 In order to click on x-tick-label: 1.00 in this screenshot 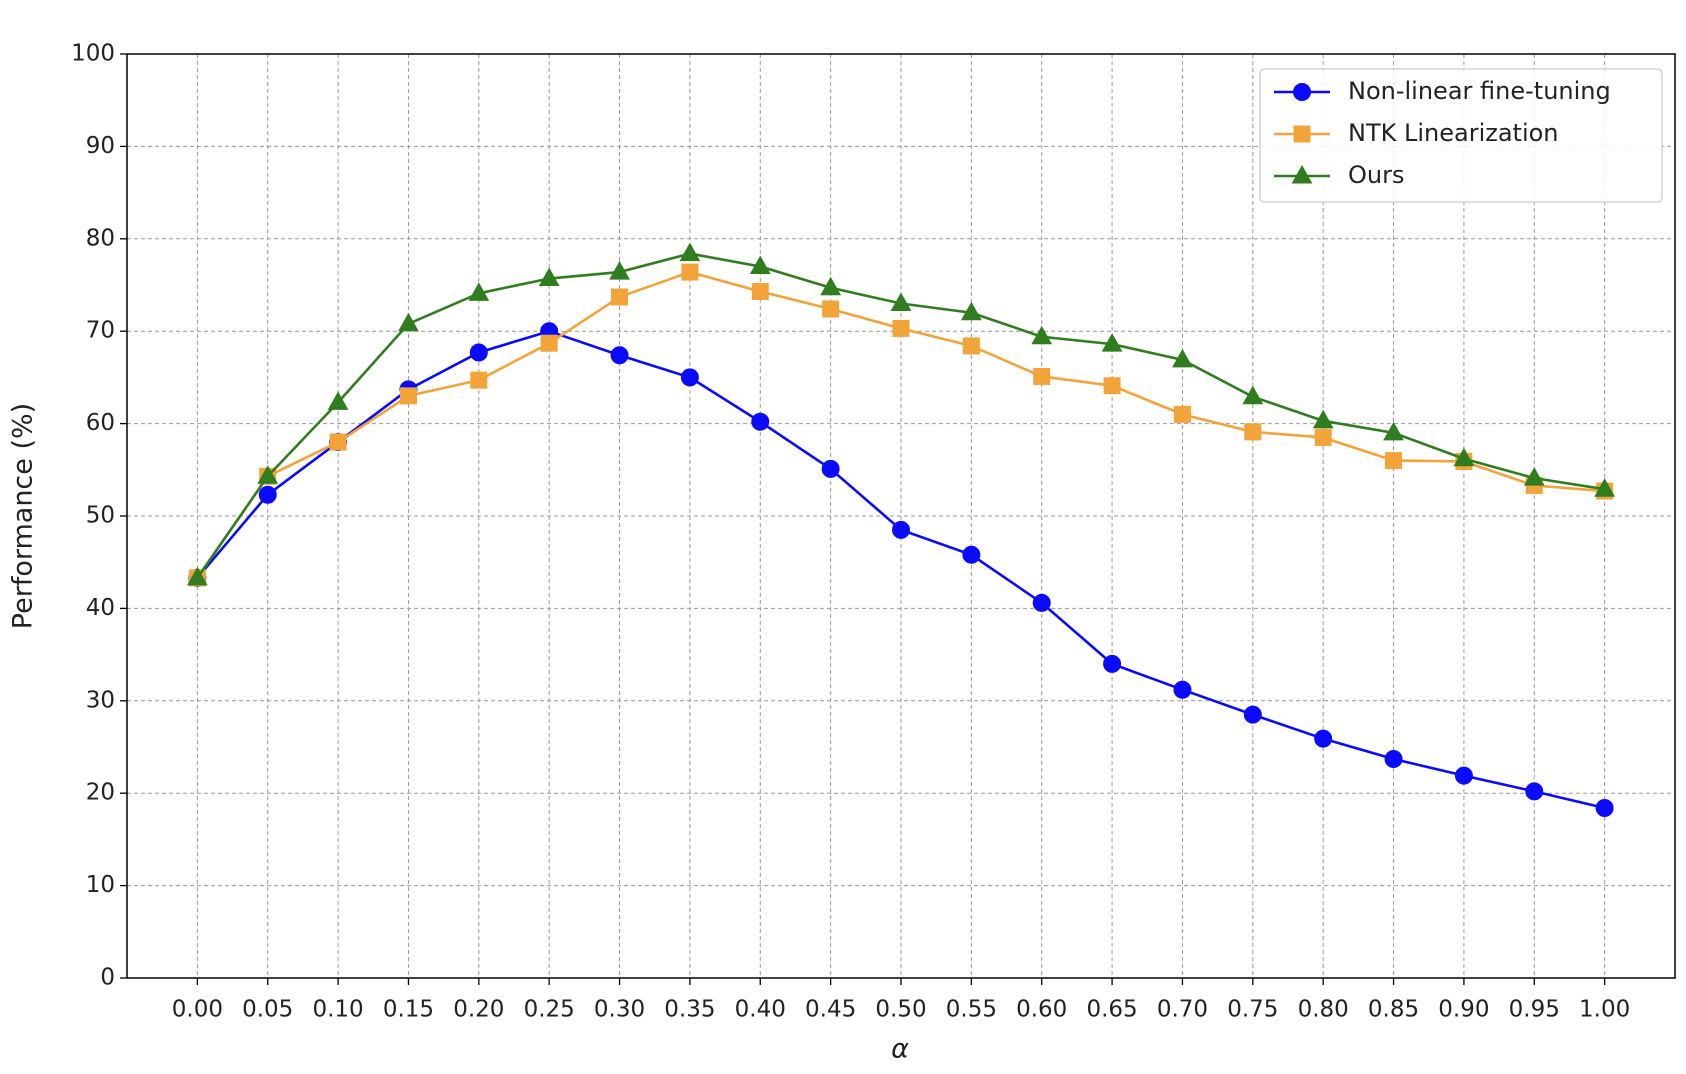, I will do `click(1604, 1010)`.